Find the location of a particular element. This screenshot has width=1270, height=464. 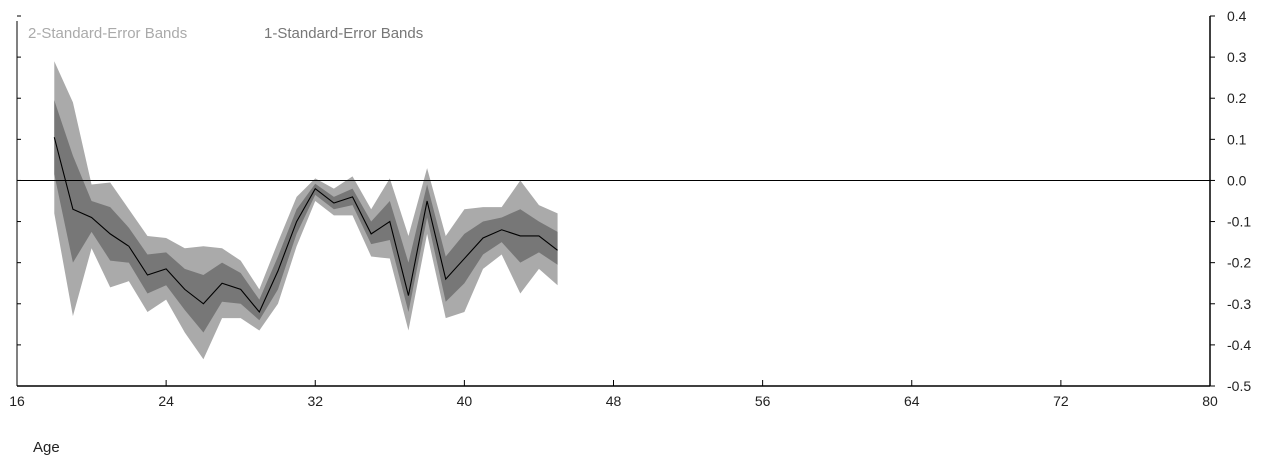

y-tick-label-1: -0.4 is located at coordinates (1239, 345).